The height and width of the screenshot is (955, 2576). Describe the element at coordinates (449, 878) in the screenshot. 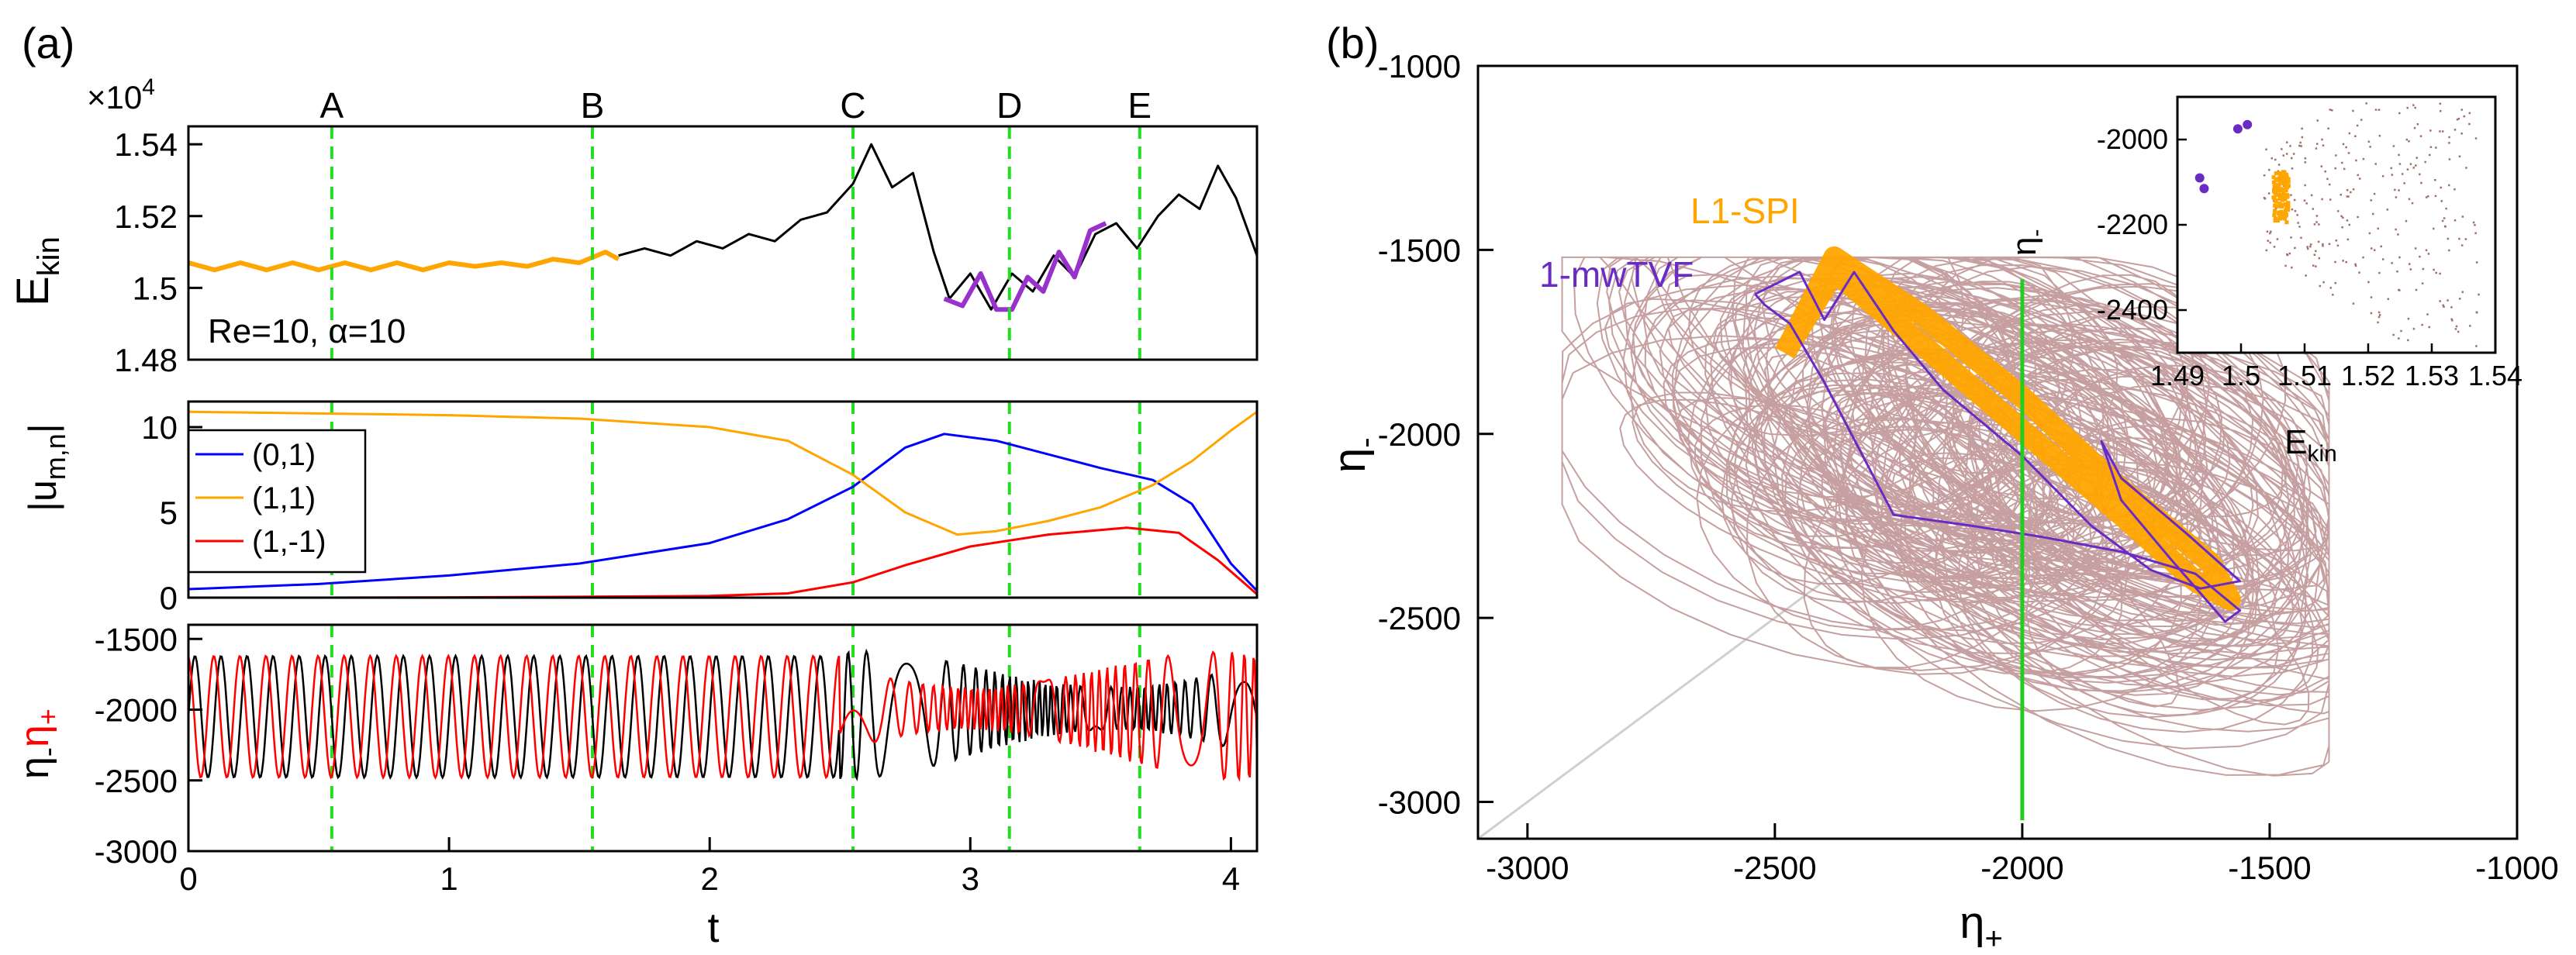

I see `eta-xtick-label: 1` at that location.